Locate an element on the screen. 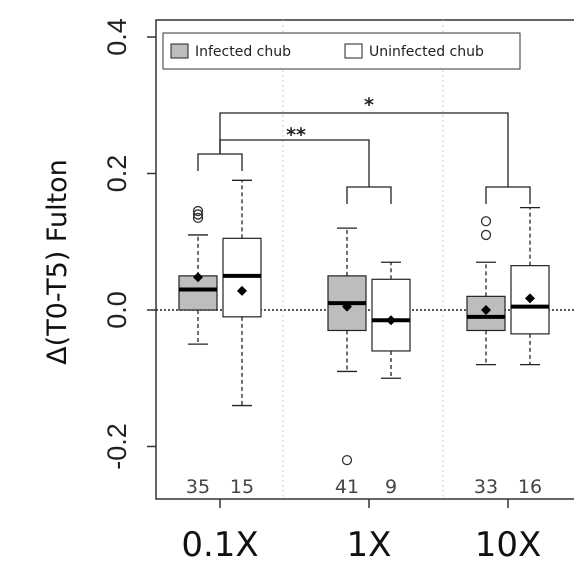 The width and height of the screenshot is (574, 561). significance-label: * is located at coordinates (369, 105).